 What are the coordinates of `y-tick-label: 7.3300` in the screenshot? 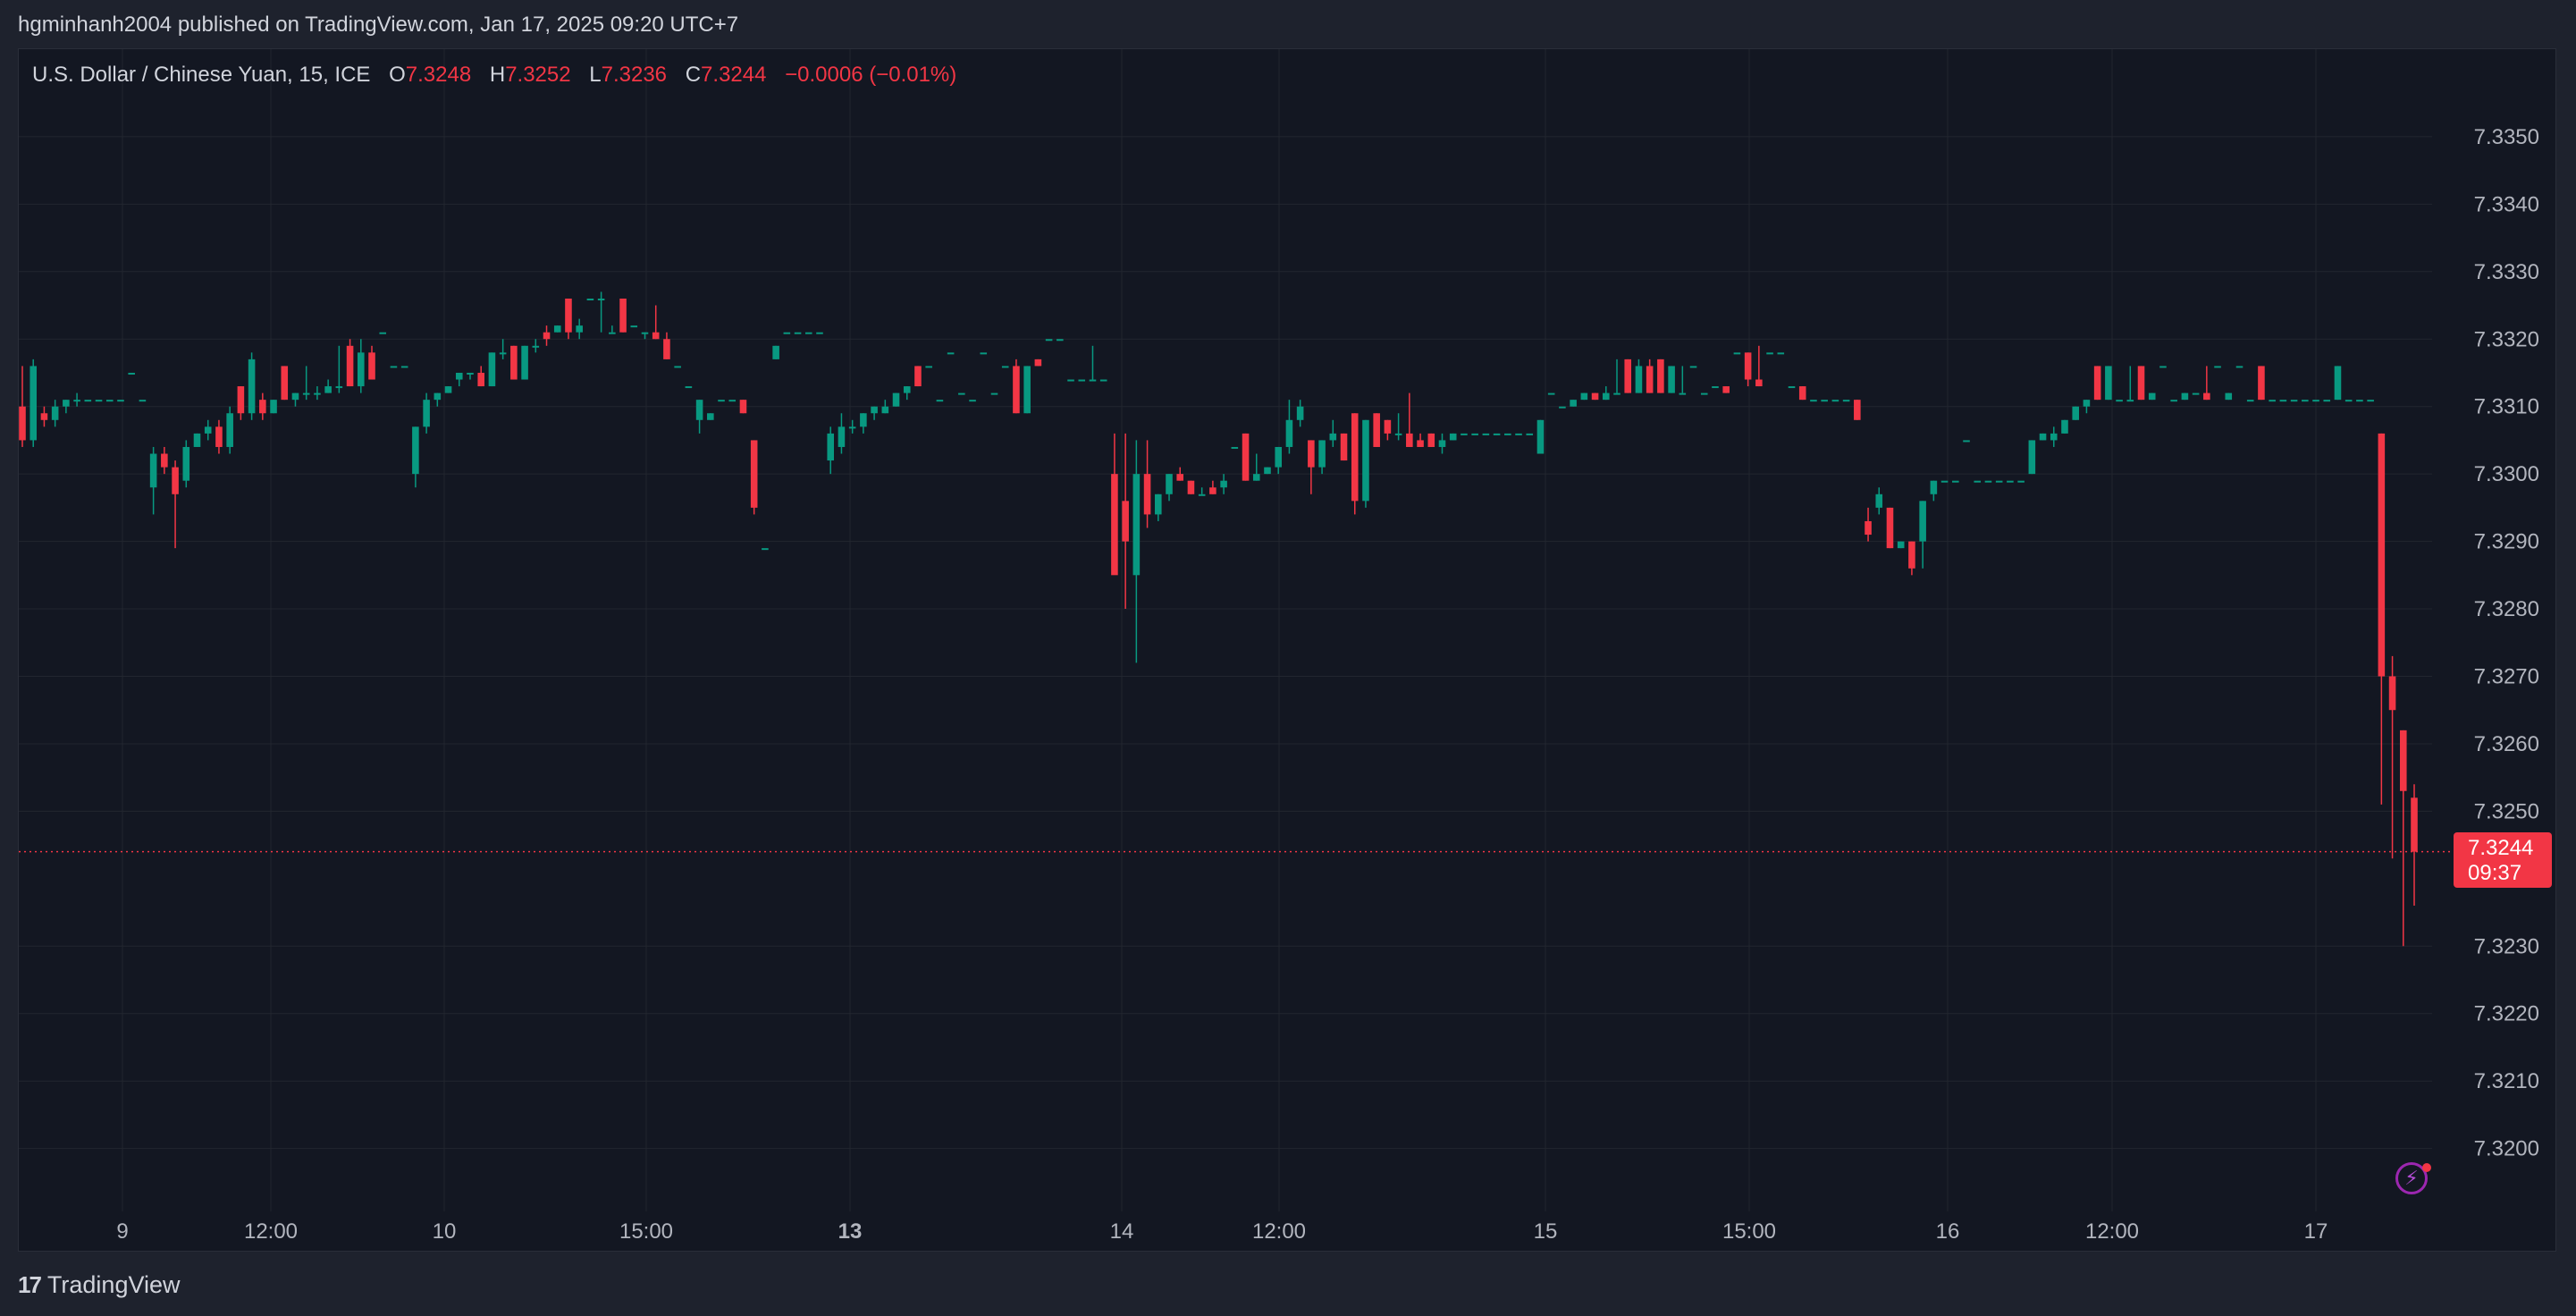 It's located at (2507, 474).